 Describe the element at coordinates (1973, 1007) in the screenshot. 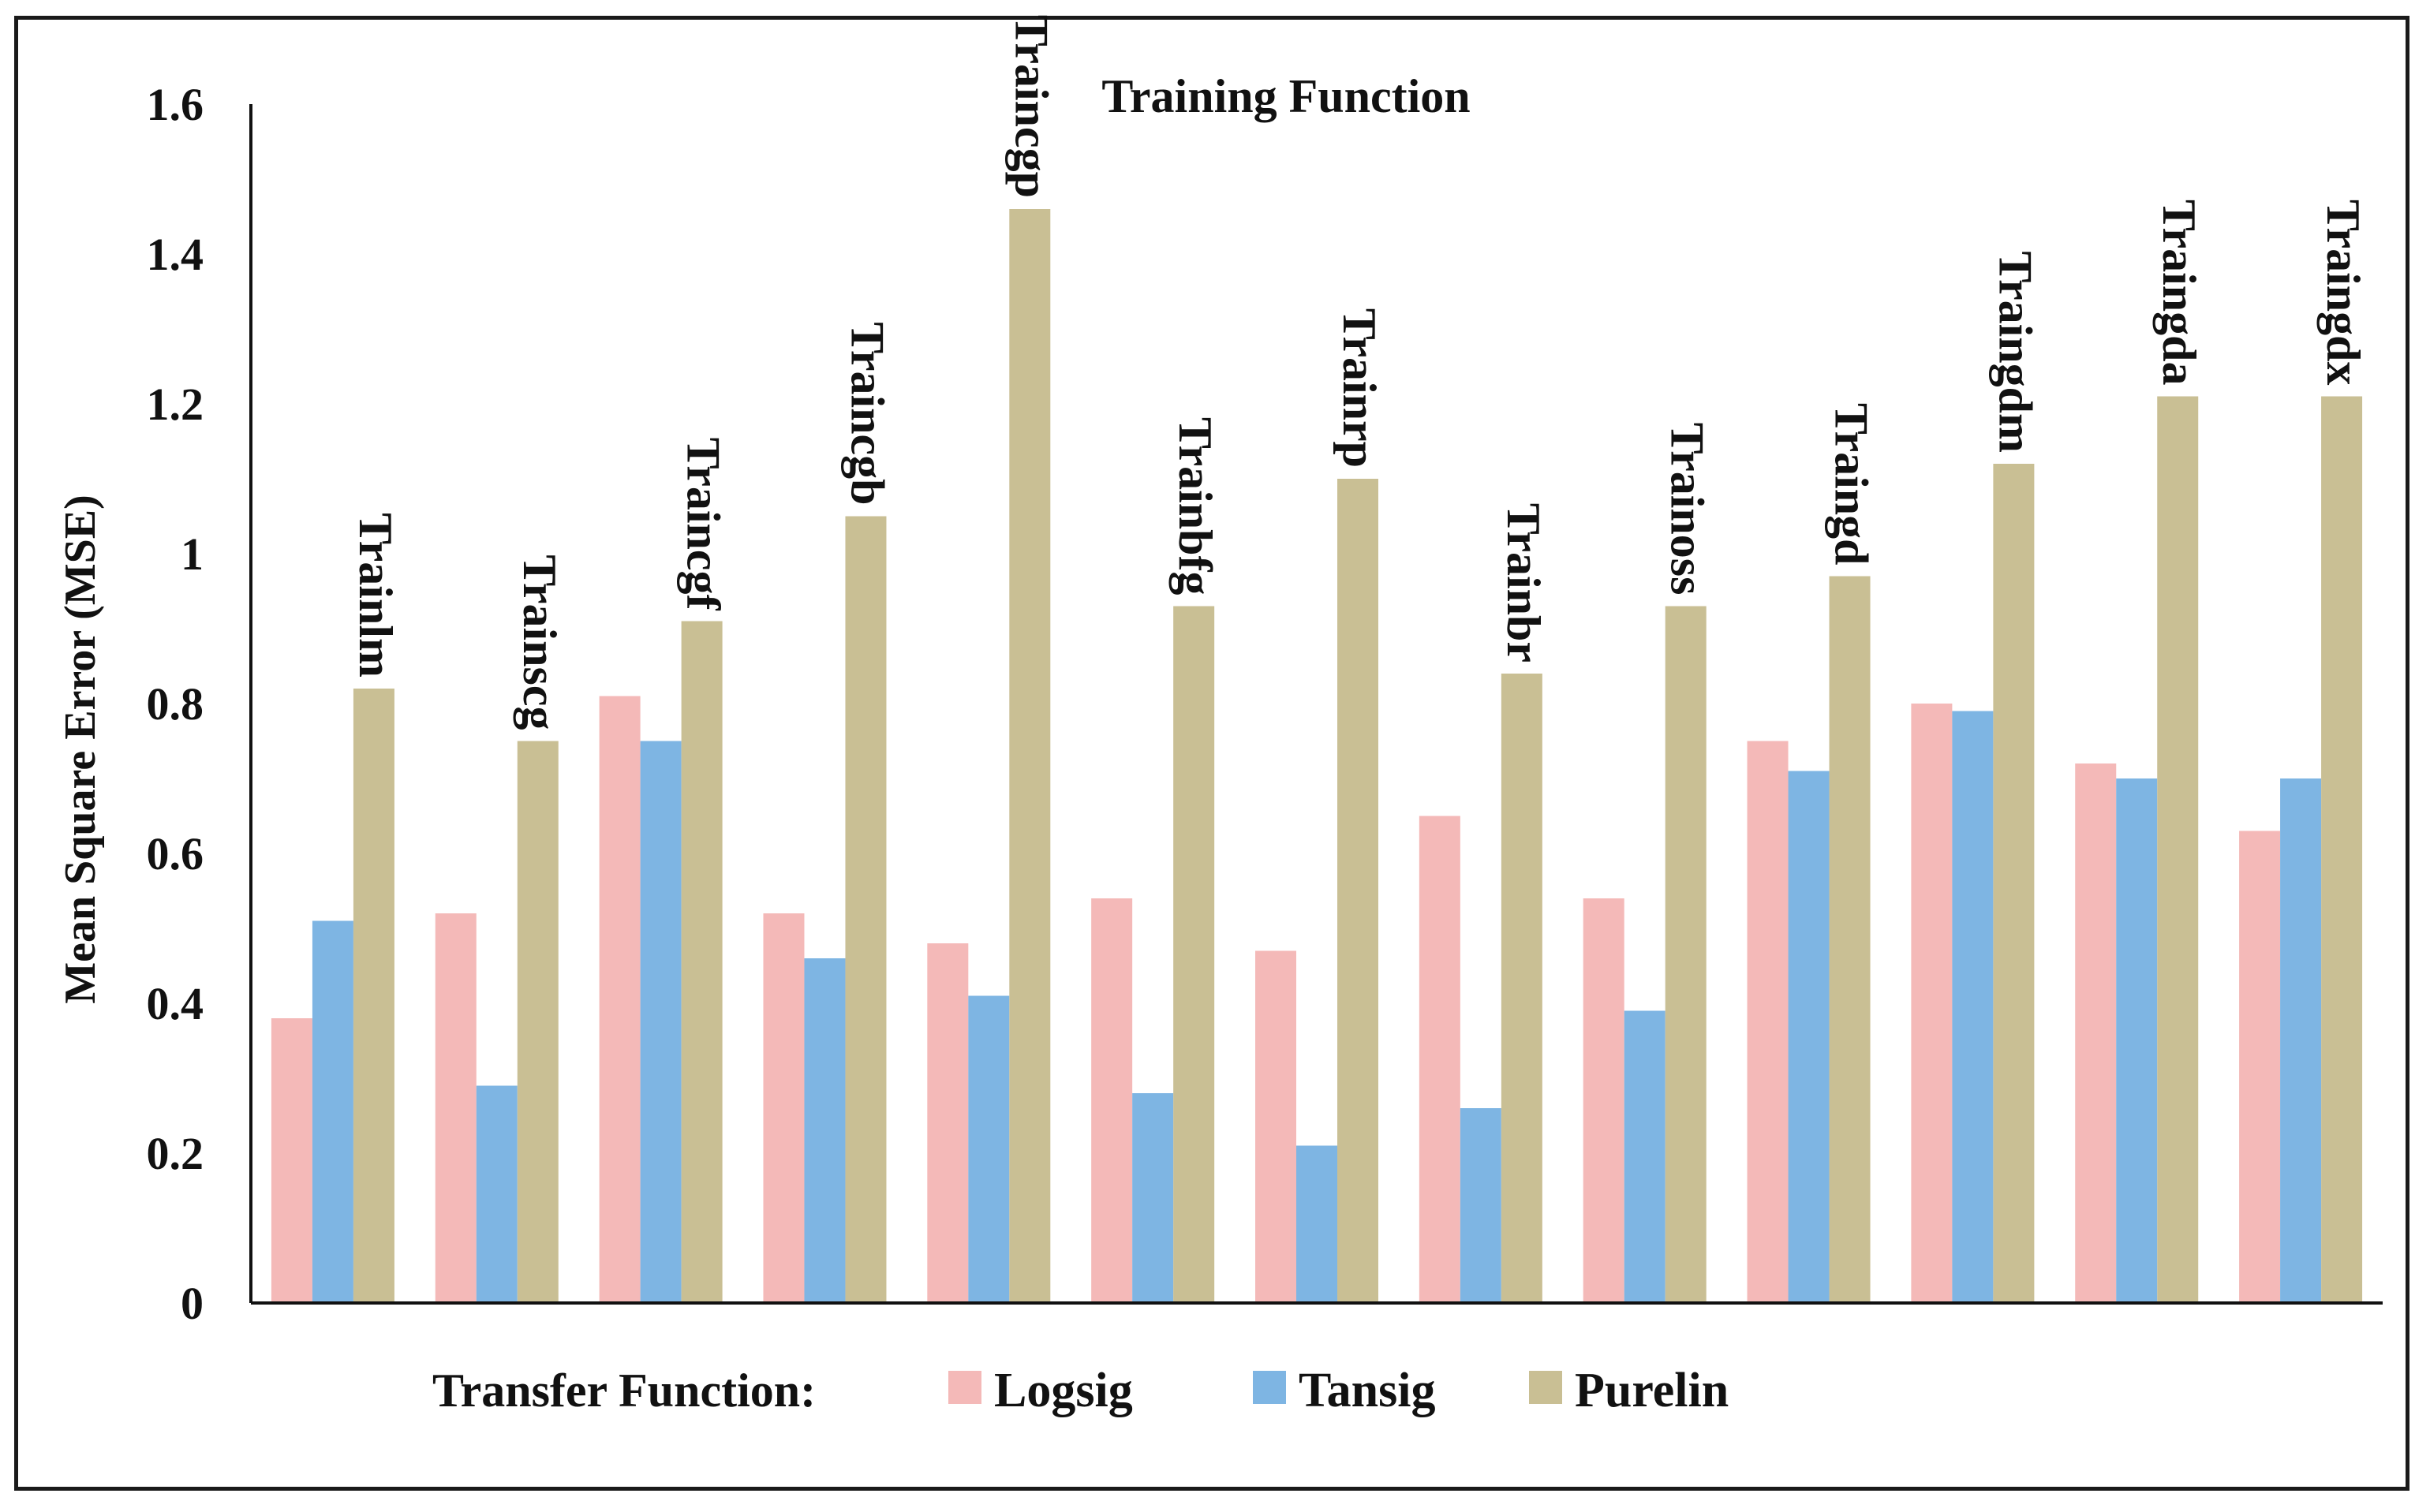

I see `bar-tansig-traingdm` at that location.